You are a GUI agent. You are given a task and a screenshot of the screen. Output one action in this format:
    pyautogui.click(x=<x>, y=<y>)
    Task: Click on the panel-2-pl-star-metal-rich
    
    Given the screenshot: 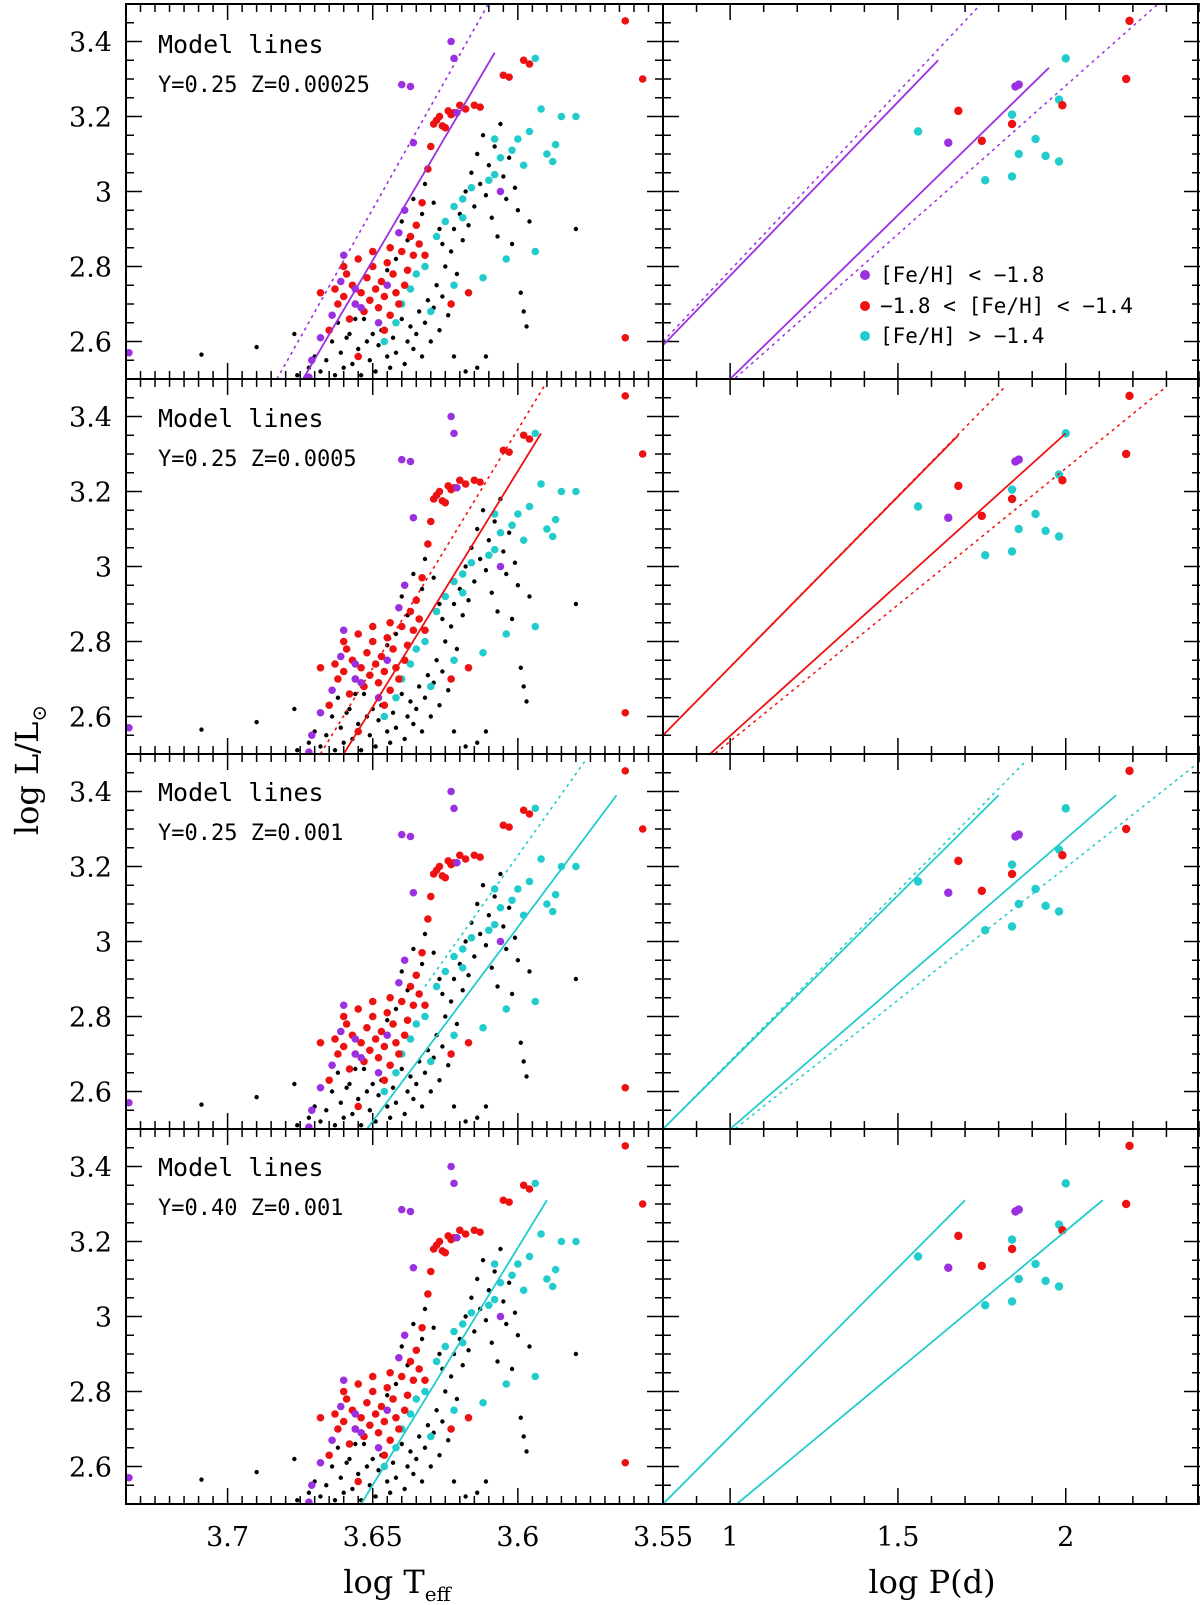 What is the action you would take?
    pyautogui.click(x=918, y=506)
    